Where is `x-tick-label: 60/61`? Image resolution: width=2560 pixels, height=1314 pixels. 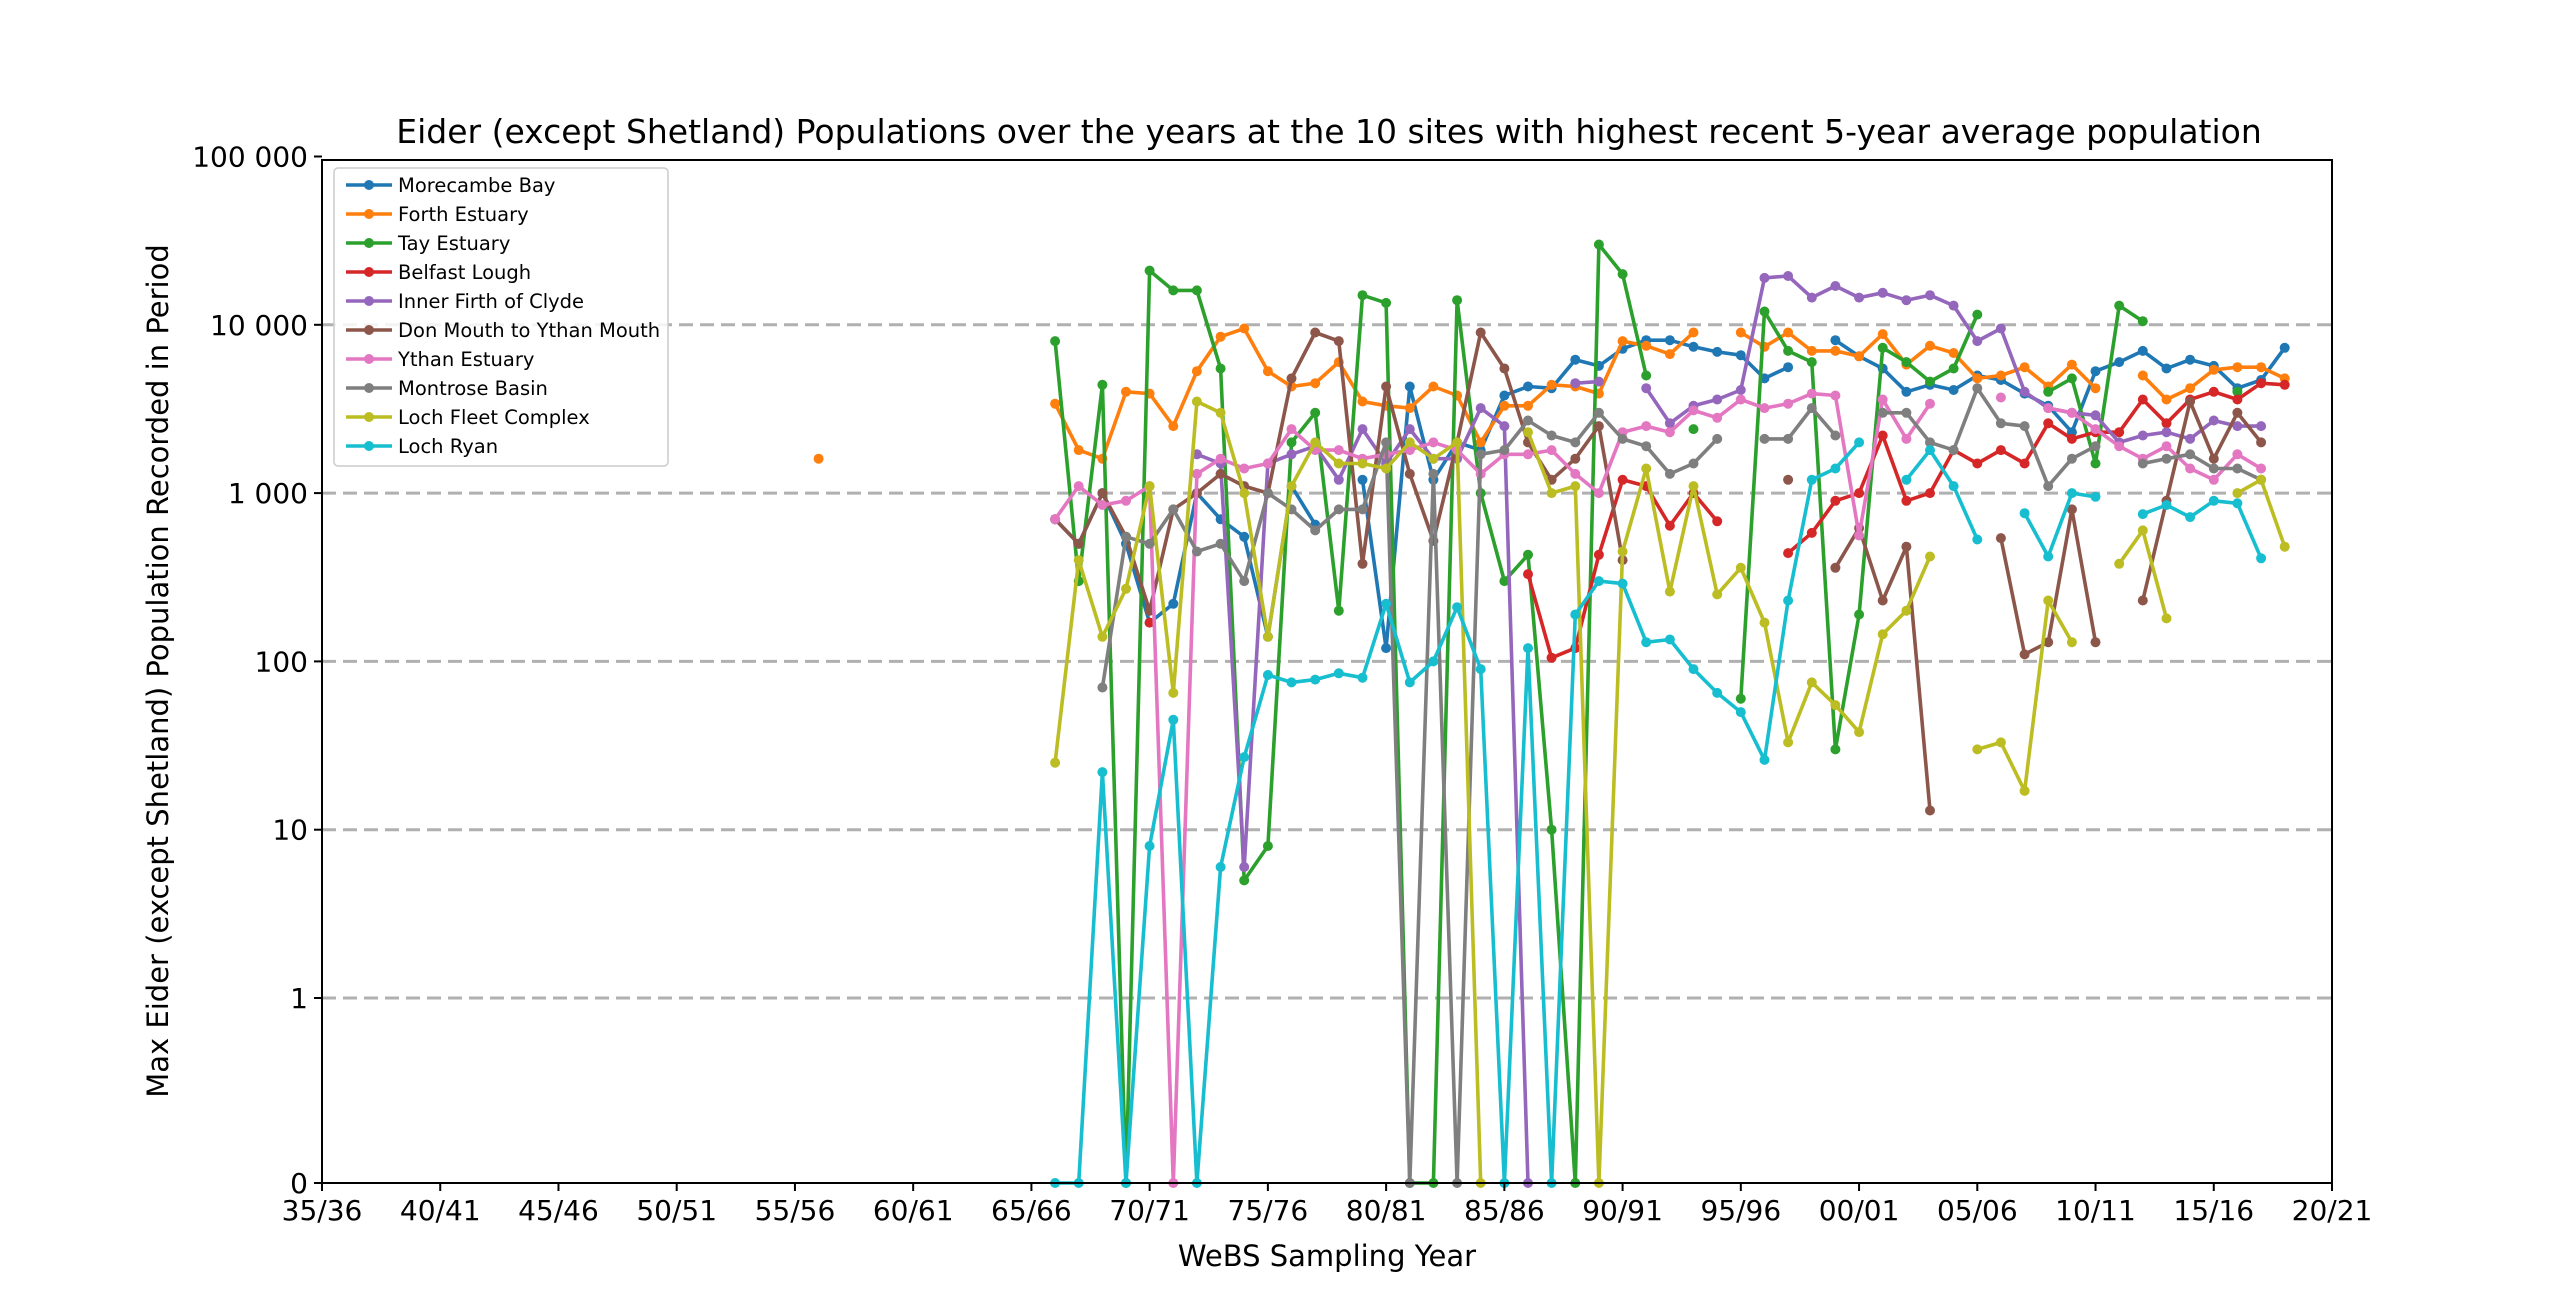 x-tick-label: 60/61 is located at coordinates (913, 1210).